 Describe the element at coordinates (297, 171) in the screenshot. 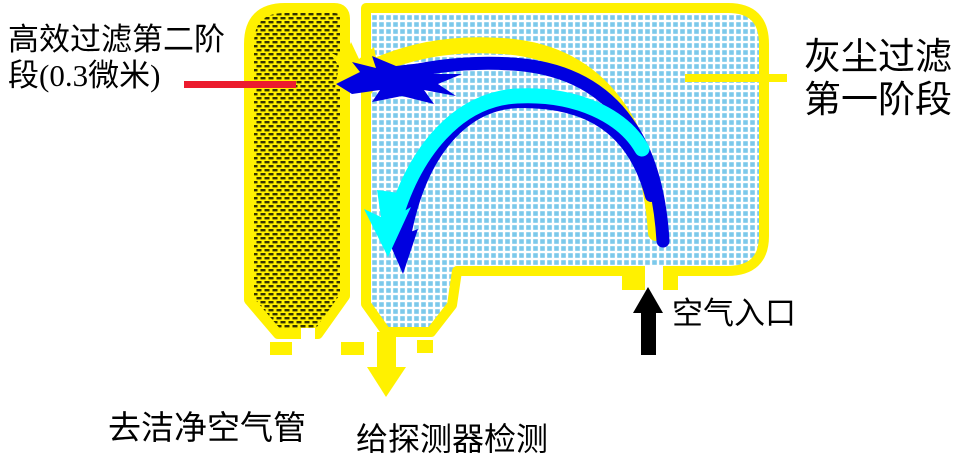

I see `hepa-filter-block` at that location.